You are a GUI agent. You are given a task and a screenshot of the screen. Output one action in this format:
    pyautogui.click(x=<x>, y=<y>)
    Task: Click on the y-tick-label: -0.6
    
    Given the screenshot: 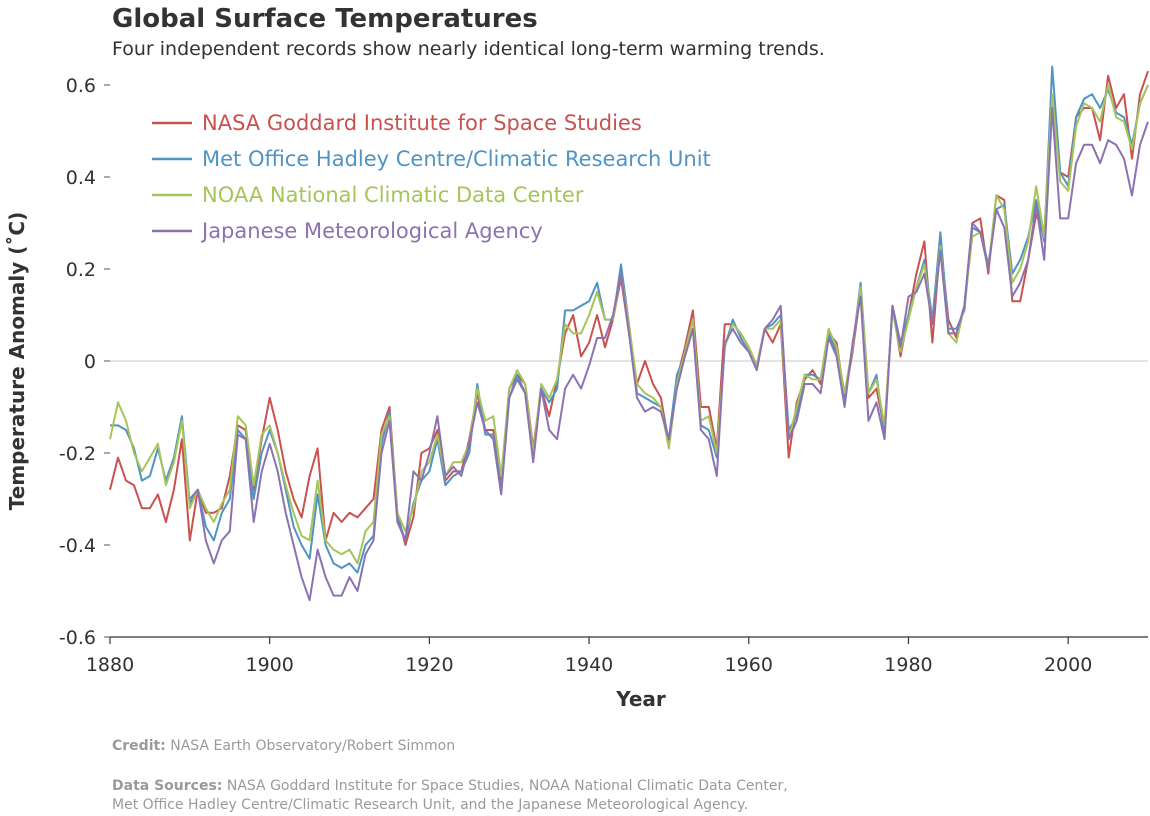 What is the action you would take?
    pyautogui.click(x=77, y=638)
    